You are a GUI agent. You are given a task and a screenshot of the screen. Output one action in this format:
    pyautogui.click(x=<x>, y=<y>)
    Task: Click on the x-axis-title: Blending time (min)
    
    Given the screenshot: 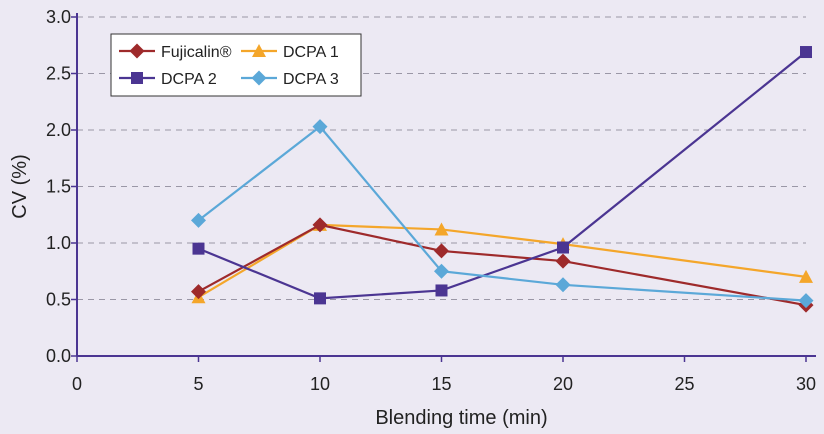 What is the action you would take?
    pyautogui.click(x=461, y=418)
    